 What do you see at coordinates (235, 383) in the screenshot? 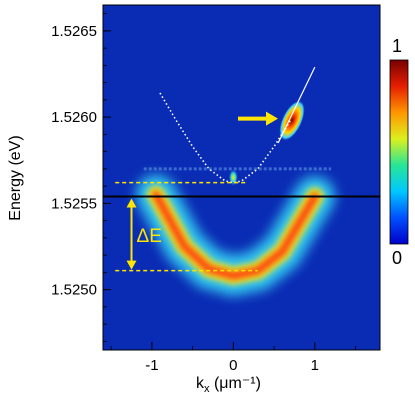
I see `x-axis-title-unit: (μm⁻¹)` at bounding box center [235, 383].